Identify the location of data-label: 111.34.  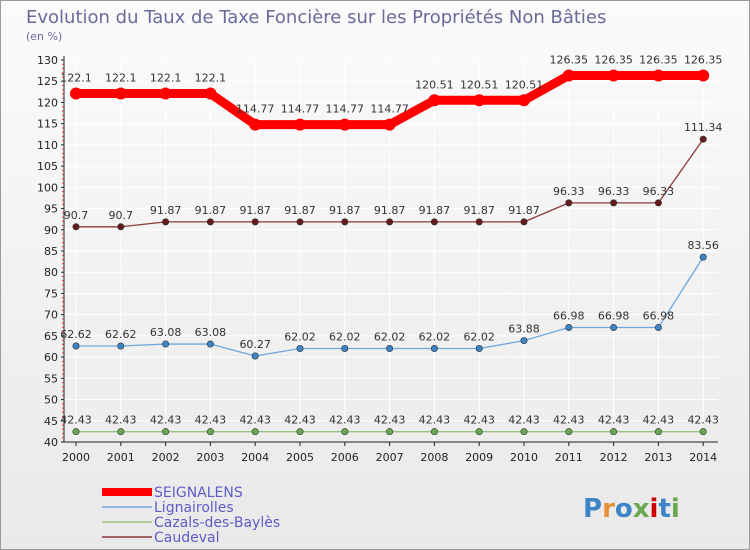
(703, 127).